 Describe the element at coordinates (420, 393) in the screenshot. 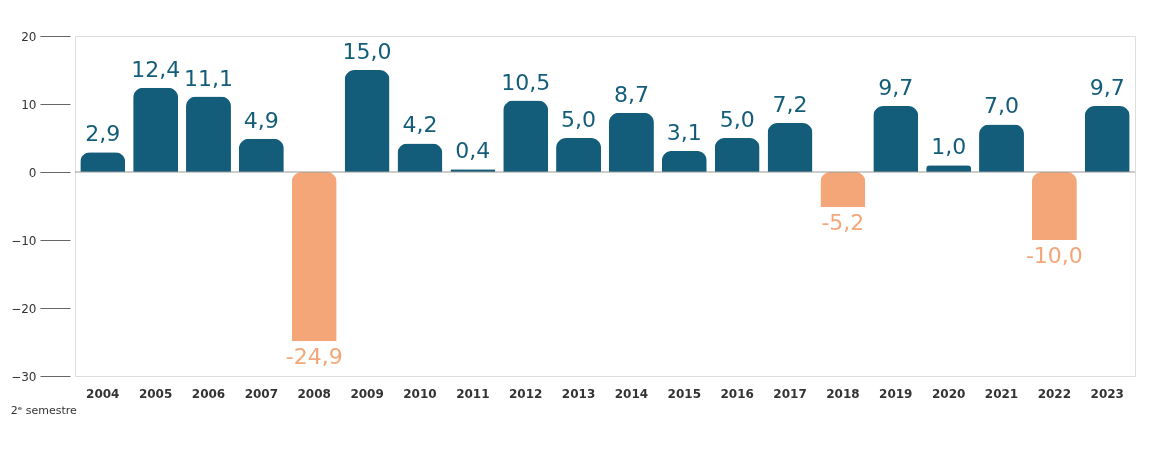

I see `x-tick-label: 2010` at that location.